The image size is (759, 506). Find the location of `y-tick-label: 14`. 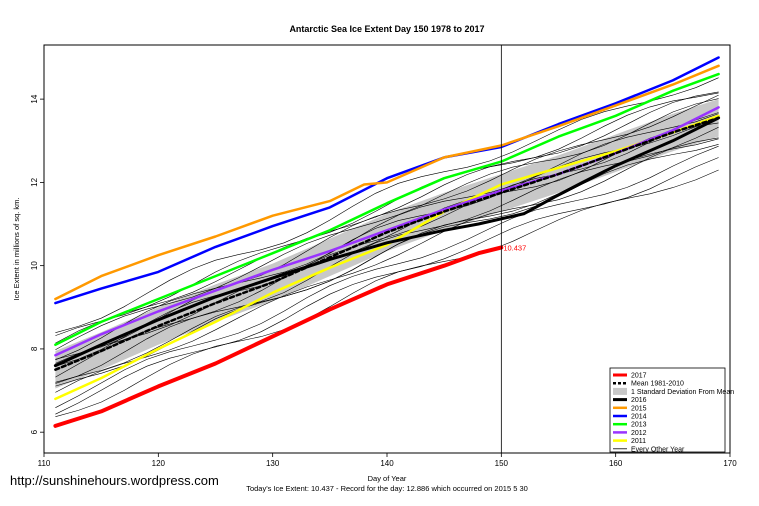

y-tick-label: 14 is located at coordinates (34, 98).